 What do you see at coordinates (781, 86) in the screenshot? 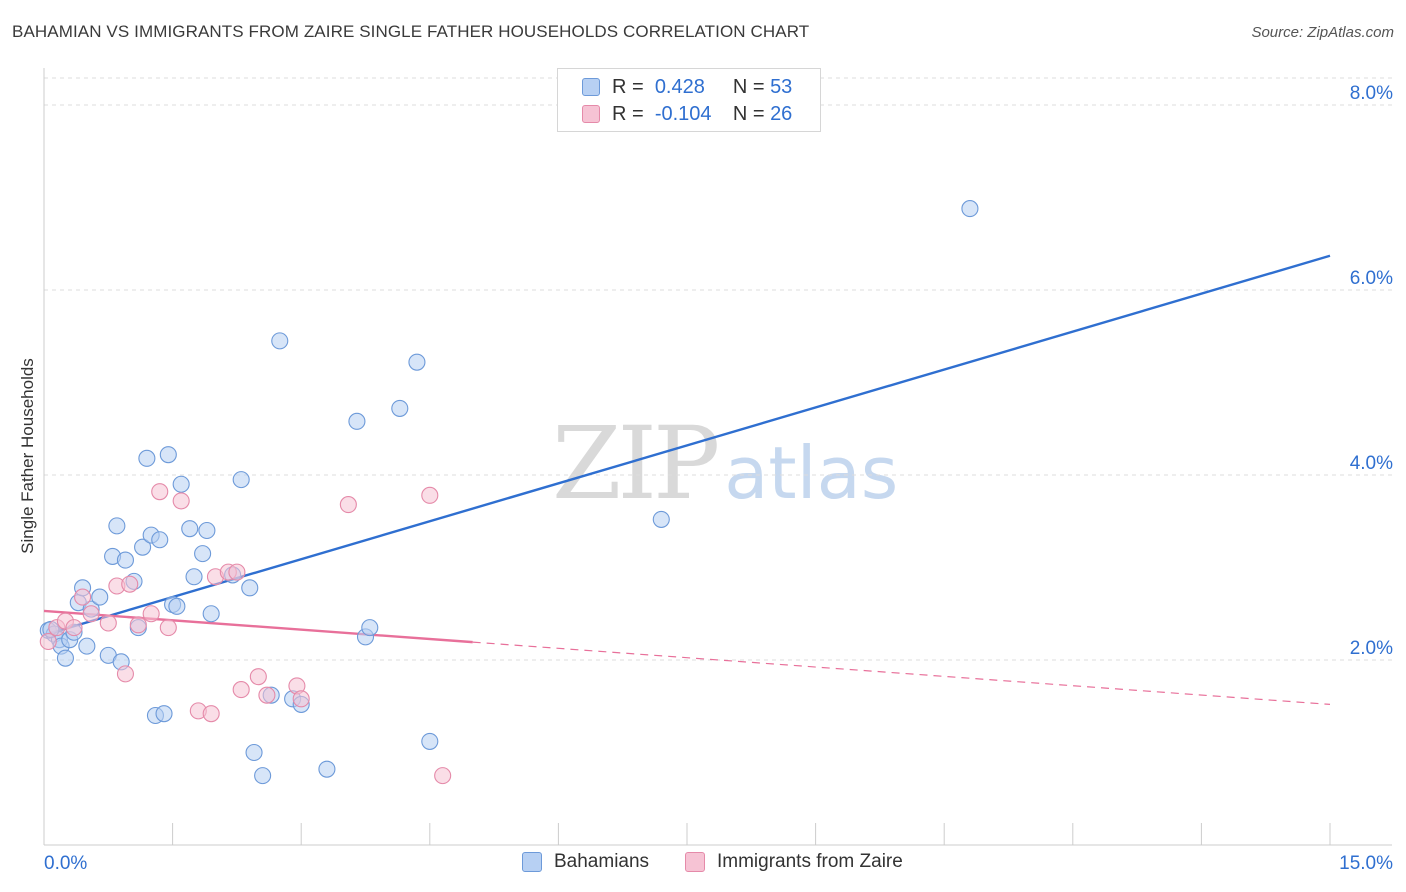
I see `legend-n-value: 53` at bounding box center [781, 86].